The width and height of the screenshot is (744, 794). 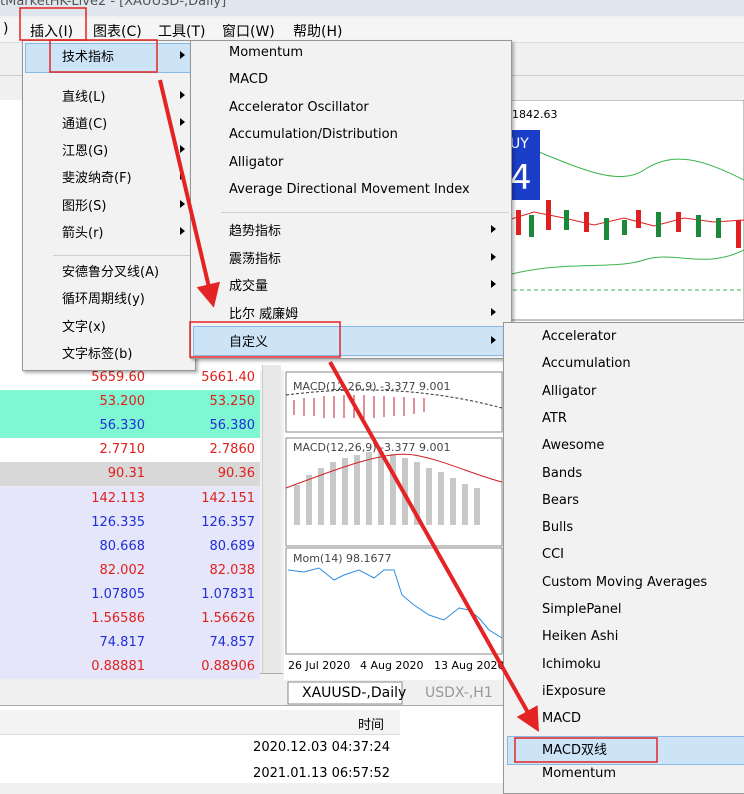 What do you see at coordinates (318, 32) in the screenshot?
I see `menu-item: 帮助(H)` at bounding box center [318, 32].